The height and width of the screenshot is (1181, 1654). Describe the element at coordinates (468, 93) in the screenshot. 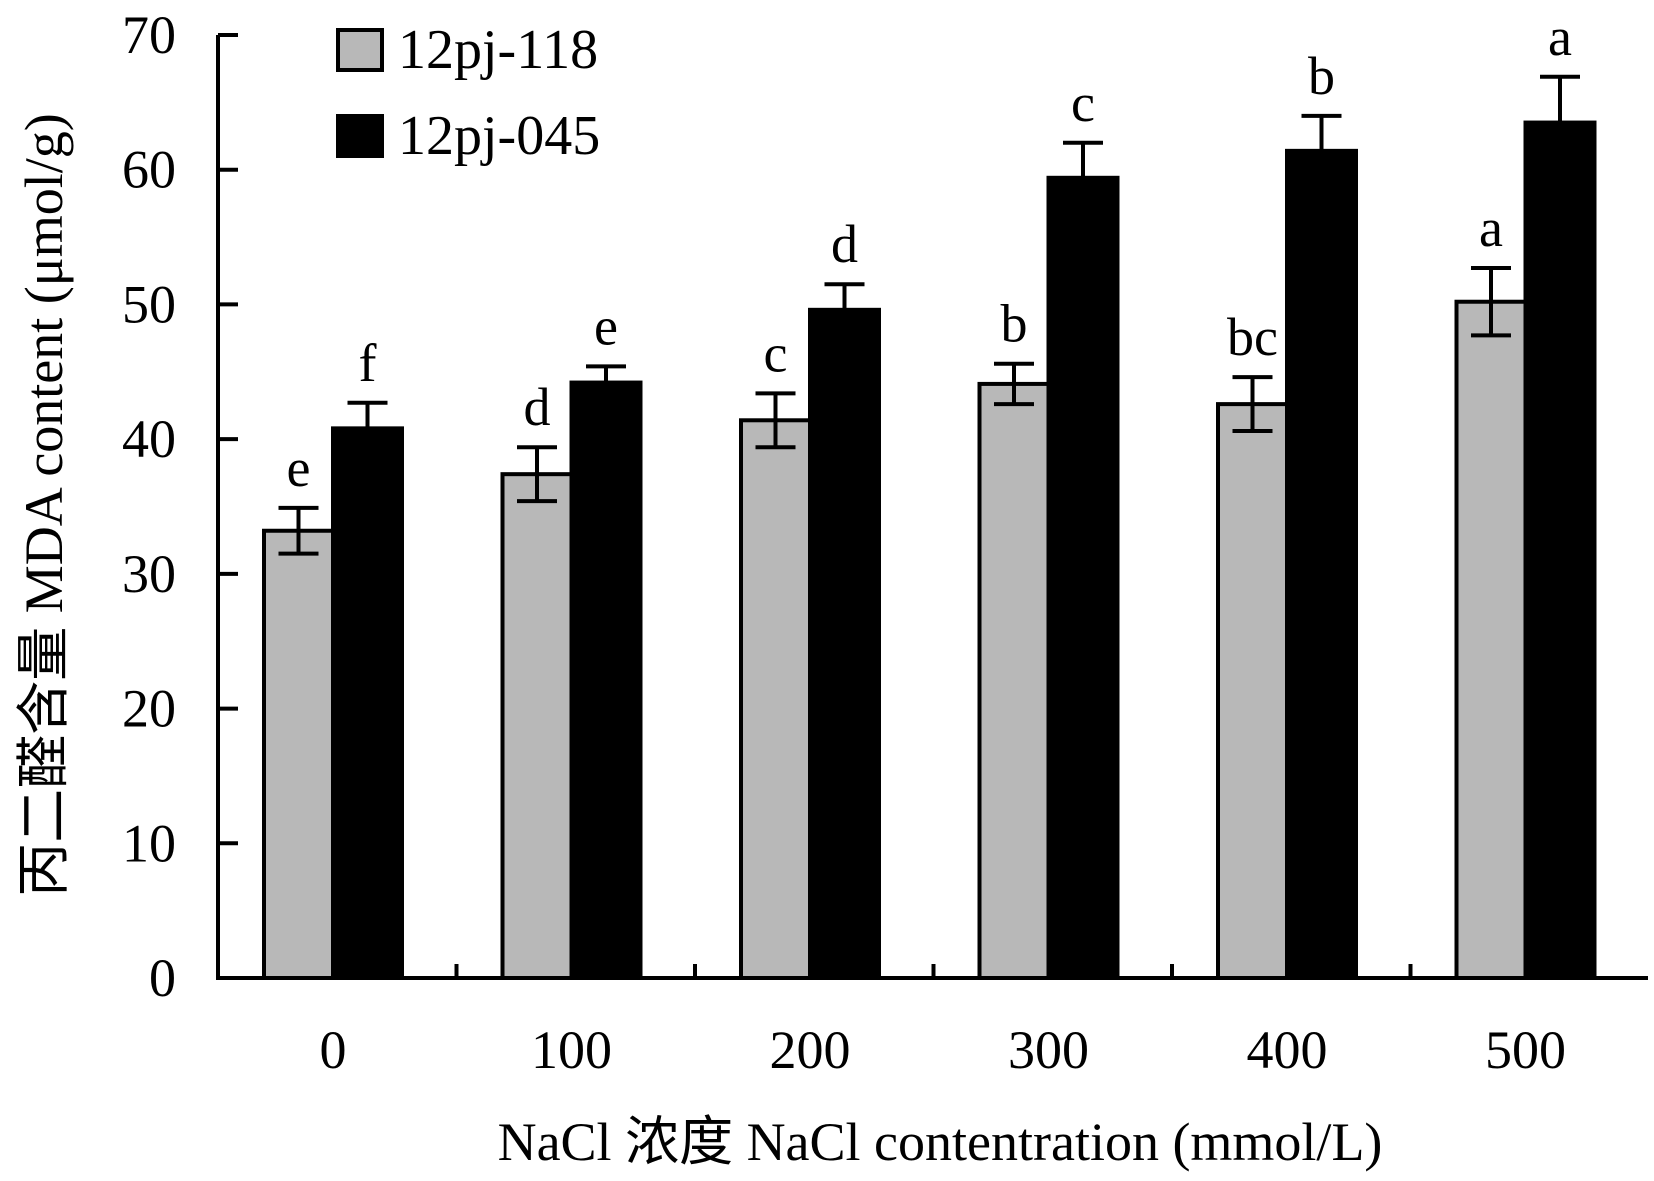

I see `legend: 12pj-118 12pj-045` at that location.